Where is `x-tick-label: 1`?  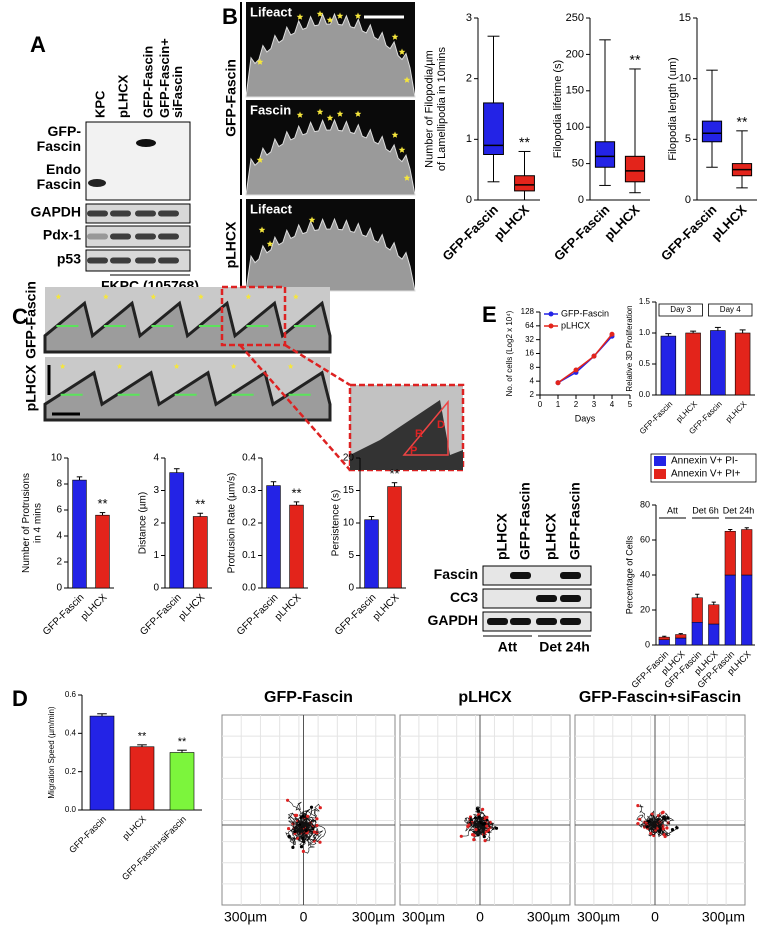 x-tick-label: 1 is located at coordinates (558, 404).